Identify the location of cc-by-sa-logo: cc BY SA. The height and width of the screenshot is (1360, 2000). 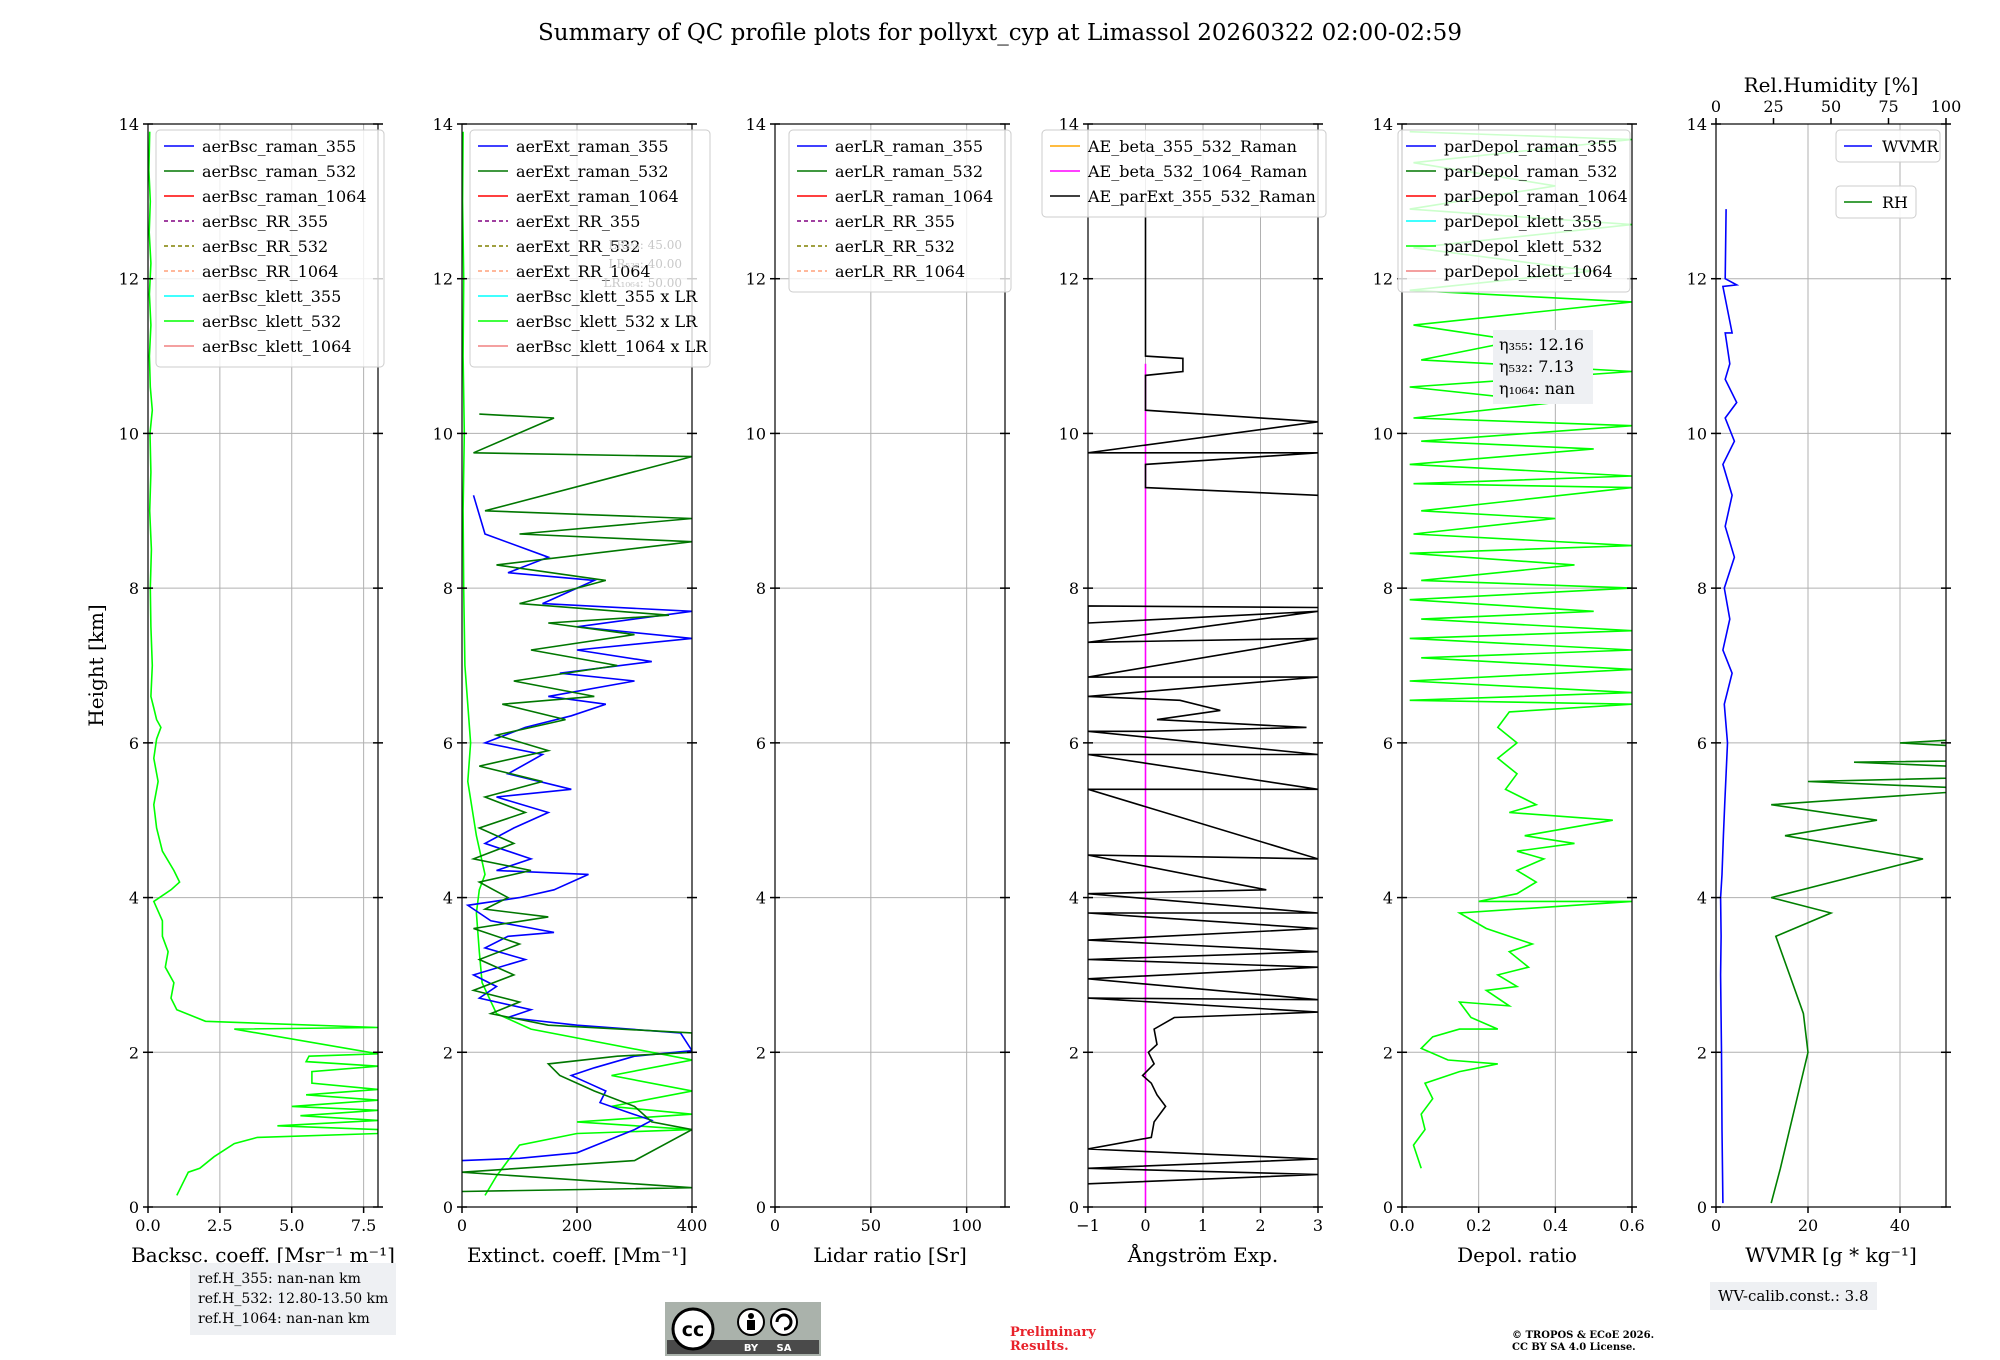
(743, 1329).